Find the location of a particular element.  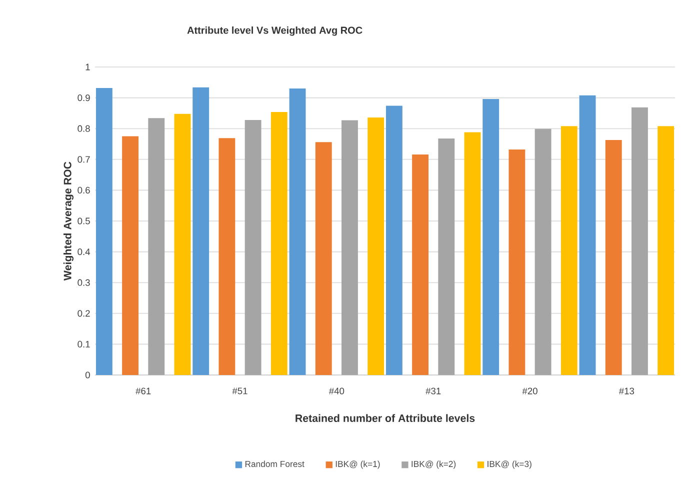

x-tick-label: #61 is located at coordinates (143, 391).